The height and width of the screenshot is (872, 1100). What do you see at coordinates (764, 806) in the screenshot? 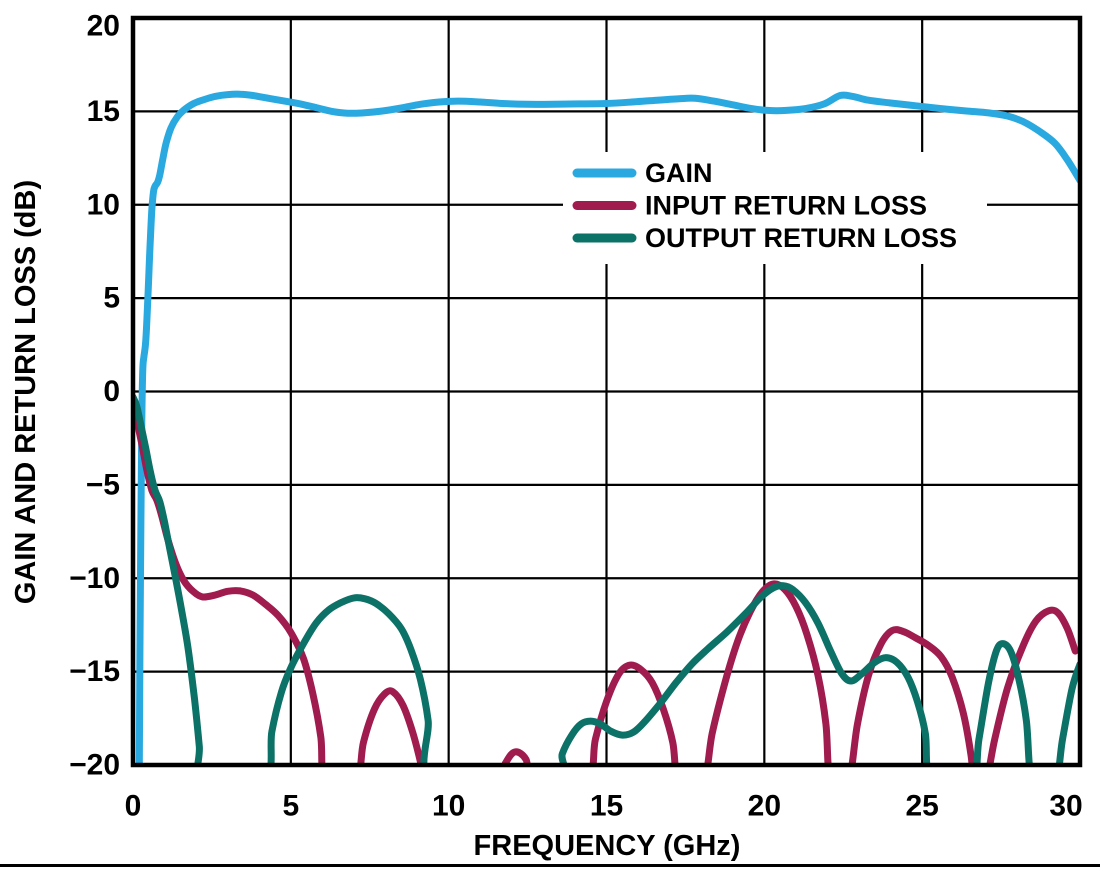
I see `x-tick-label-20: 20` at bounding box center [764, 806].